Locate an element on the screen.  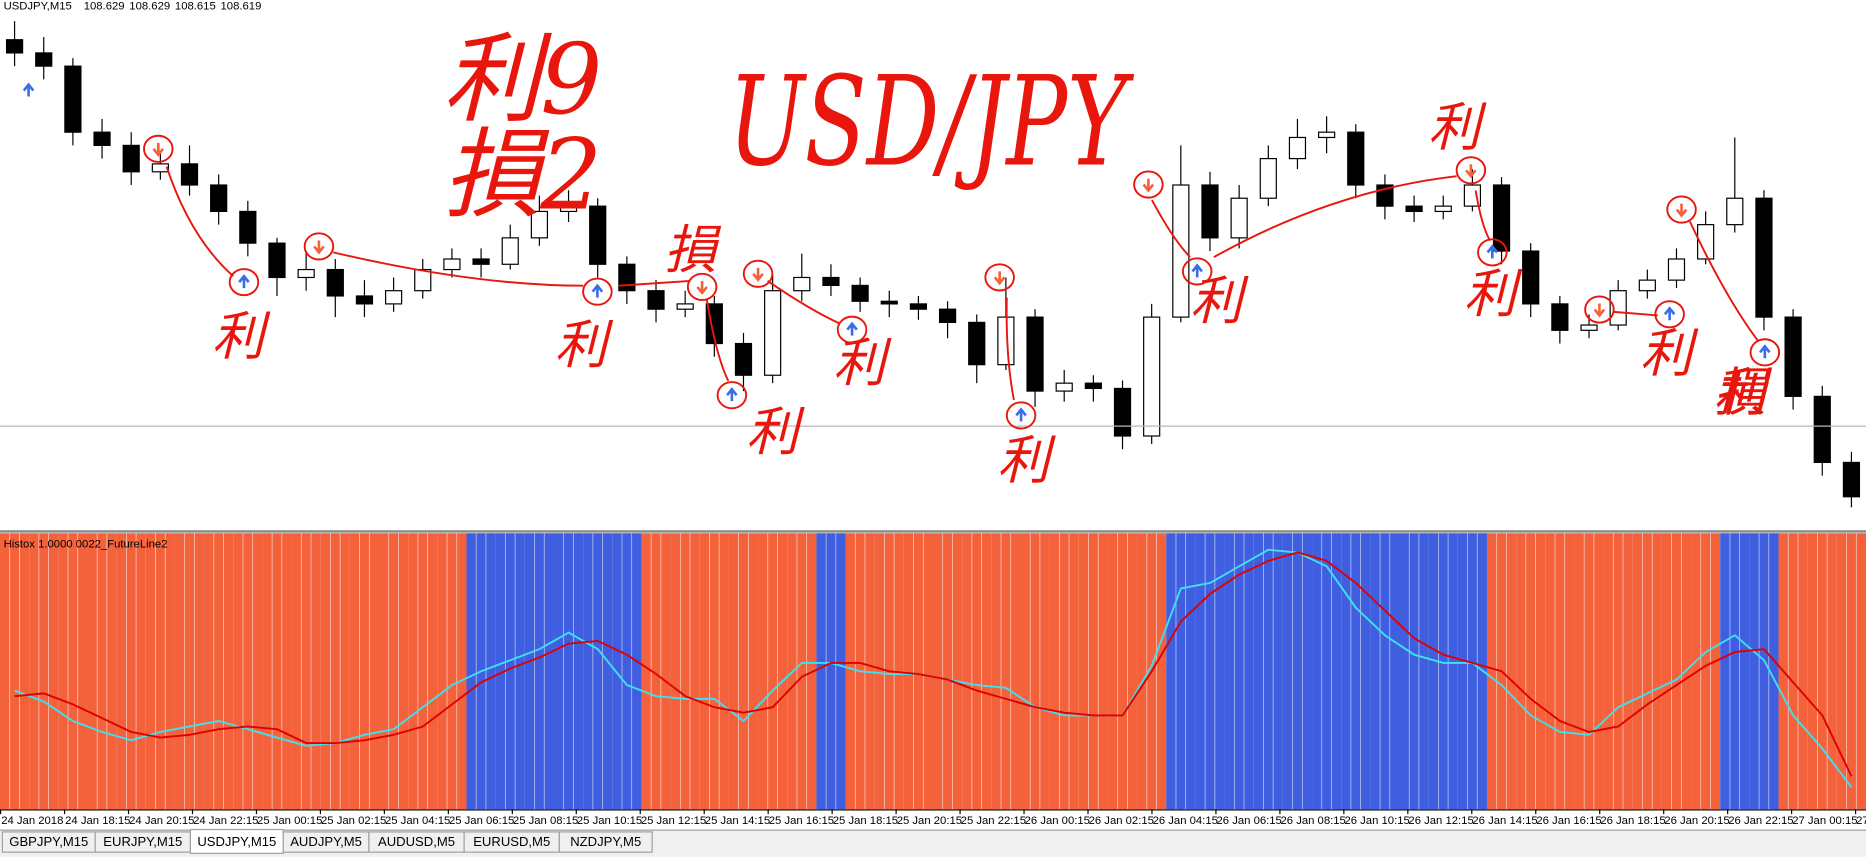
tab is located at coordinates (605, 842).